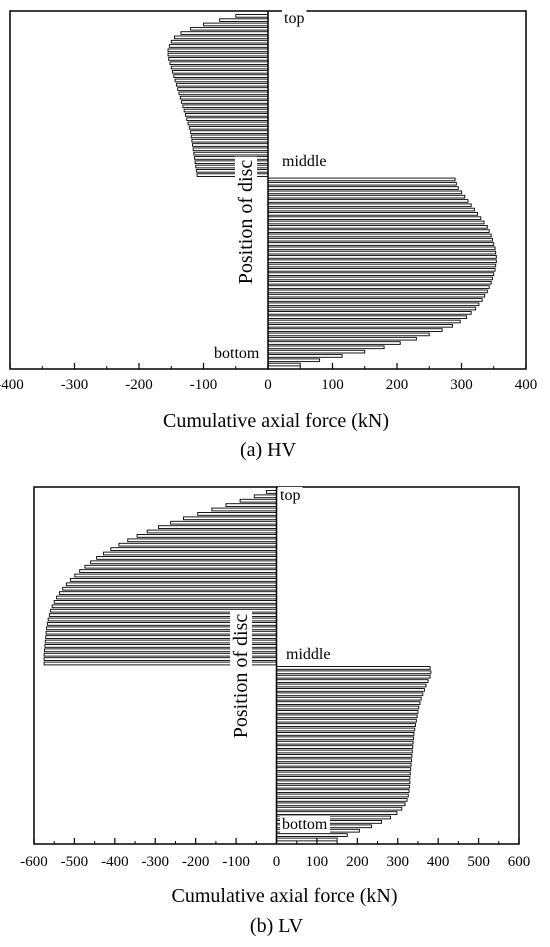 Image resolution: width=550 pixels, height=947 pixels. Describe the element at coordinates (305, 824) in the screenshot. I see `annotation-bottom-lv: bottom` at that location.